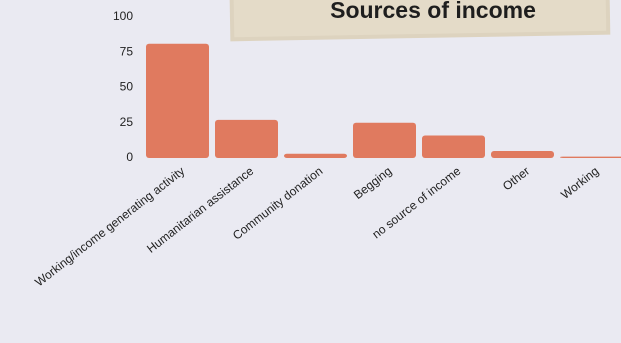 This screenshot has width=621, height=343. What do you see at coordinates (109, 226) in the screenshot?
I see `x-tick-label: Working/income generating activity` at bounding box center [109, 226].